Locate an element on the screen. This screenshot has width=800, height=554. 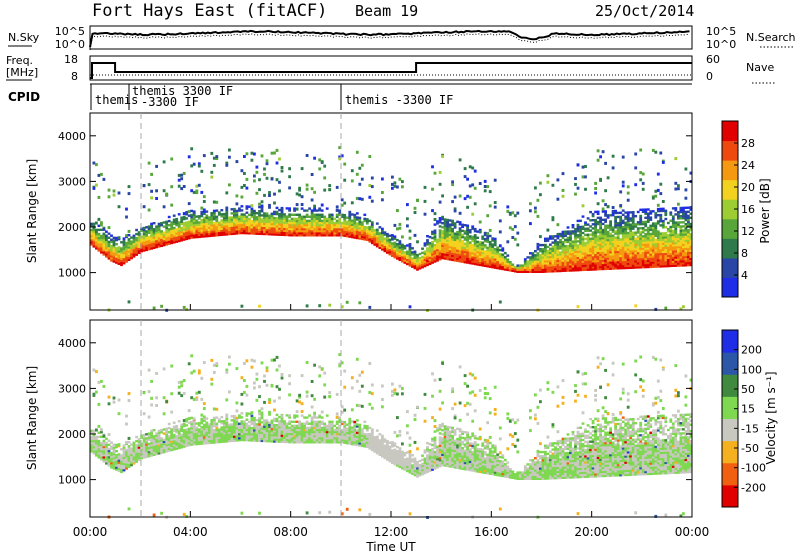
cpid-label: CPID is located at coordinates (24, 97).